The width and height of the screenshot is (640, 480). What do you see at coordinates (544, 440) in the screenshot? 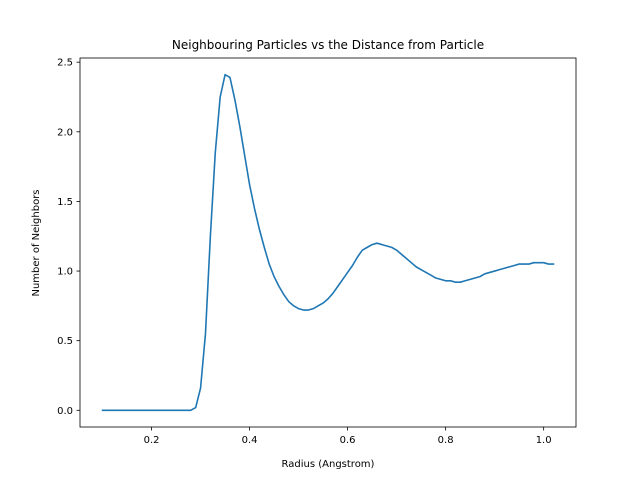
I see `x-tick-label: 1.0` at bounding box center [544, 440].